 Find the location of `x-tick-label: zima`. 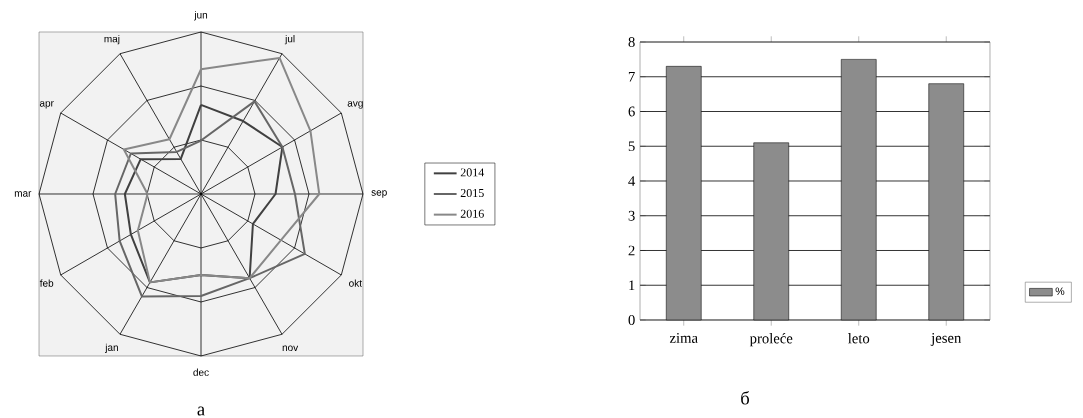

x-tick-label: zima is located at coordinates (683, 338).